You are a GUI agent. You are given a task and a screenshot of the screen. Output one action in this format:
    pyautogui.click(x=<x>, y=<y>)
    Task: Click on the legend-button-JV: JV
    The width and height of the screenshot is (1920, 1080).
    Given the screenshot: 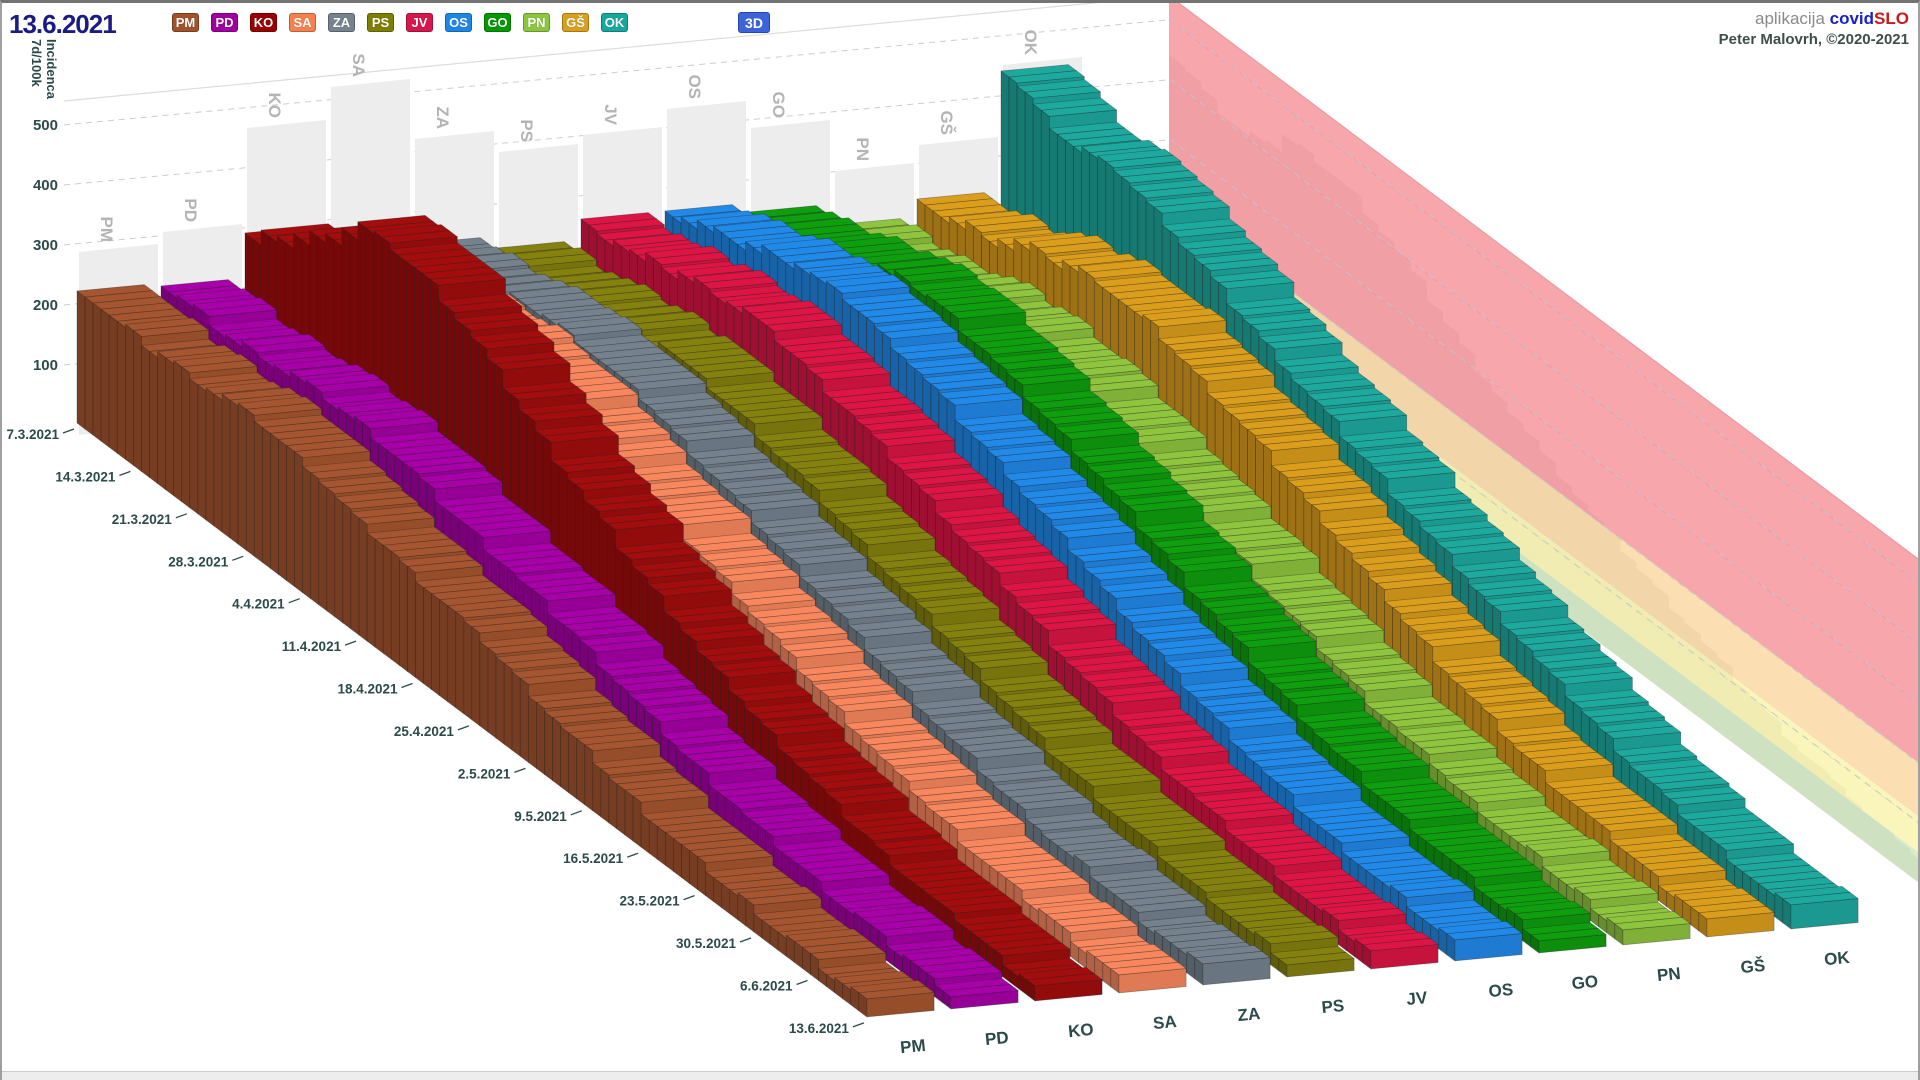 What is the action you would take?
    pyautogui.click(x=419, y=22)
    